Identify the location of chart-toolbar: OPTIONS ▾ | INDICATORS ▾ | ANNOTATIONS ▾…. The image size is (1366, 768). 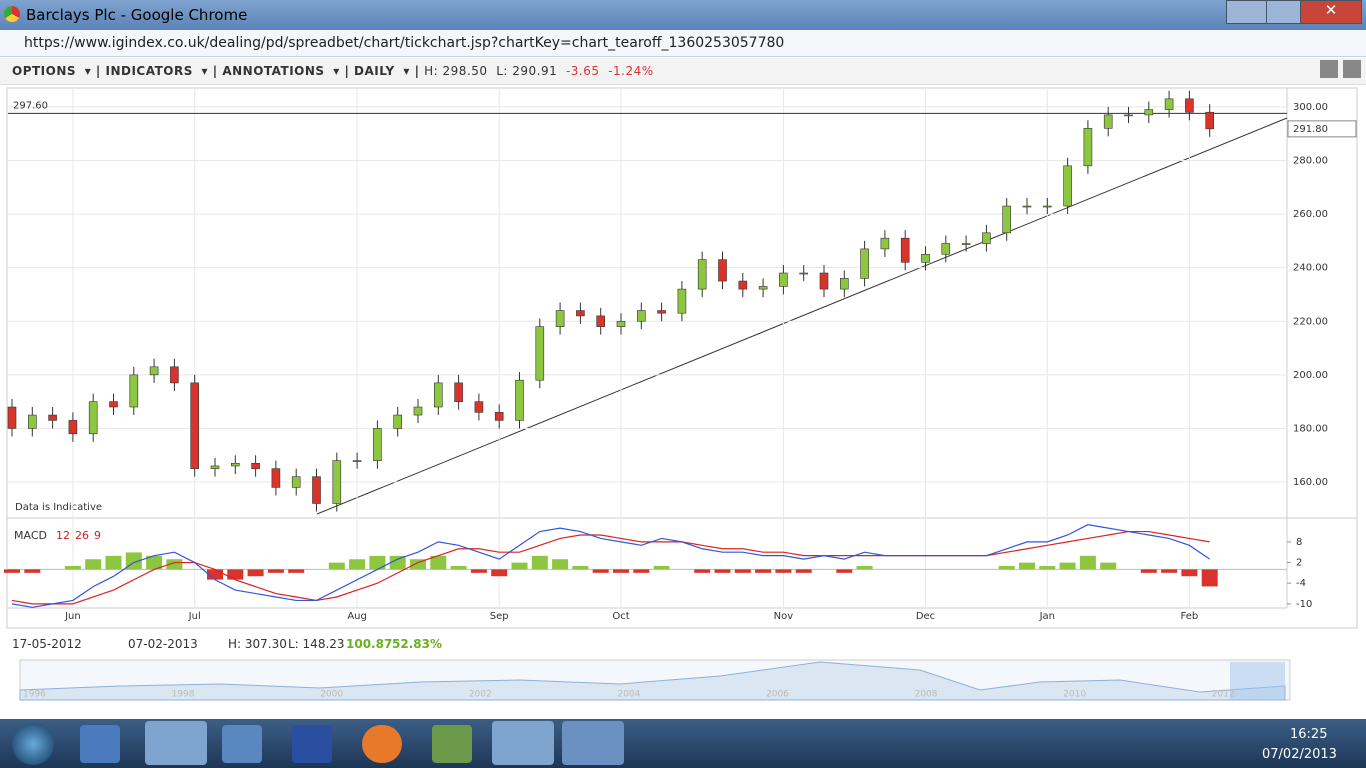
(683, 71).